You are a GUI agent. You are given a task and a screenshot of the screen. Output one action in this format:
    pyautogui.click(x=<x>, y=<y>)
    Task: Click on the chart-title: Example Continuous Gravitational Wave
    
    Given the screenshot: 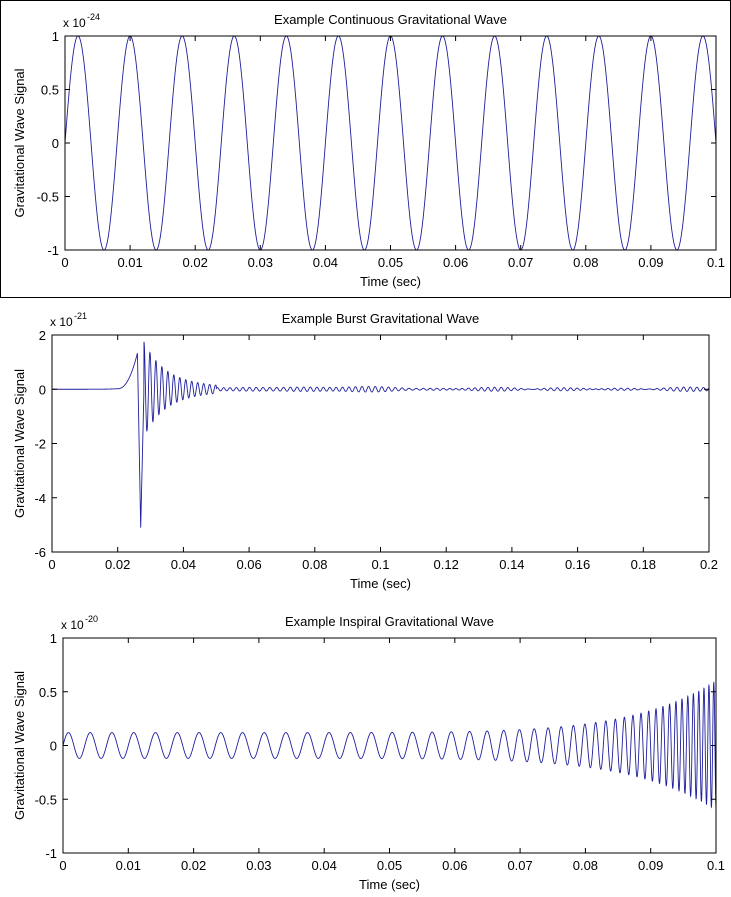 What is the action you would take?
    pyautogui.click(x=390, y=19)
    